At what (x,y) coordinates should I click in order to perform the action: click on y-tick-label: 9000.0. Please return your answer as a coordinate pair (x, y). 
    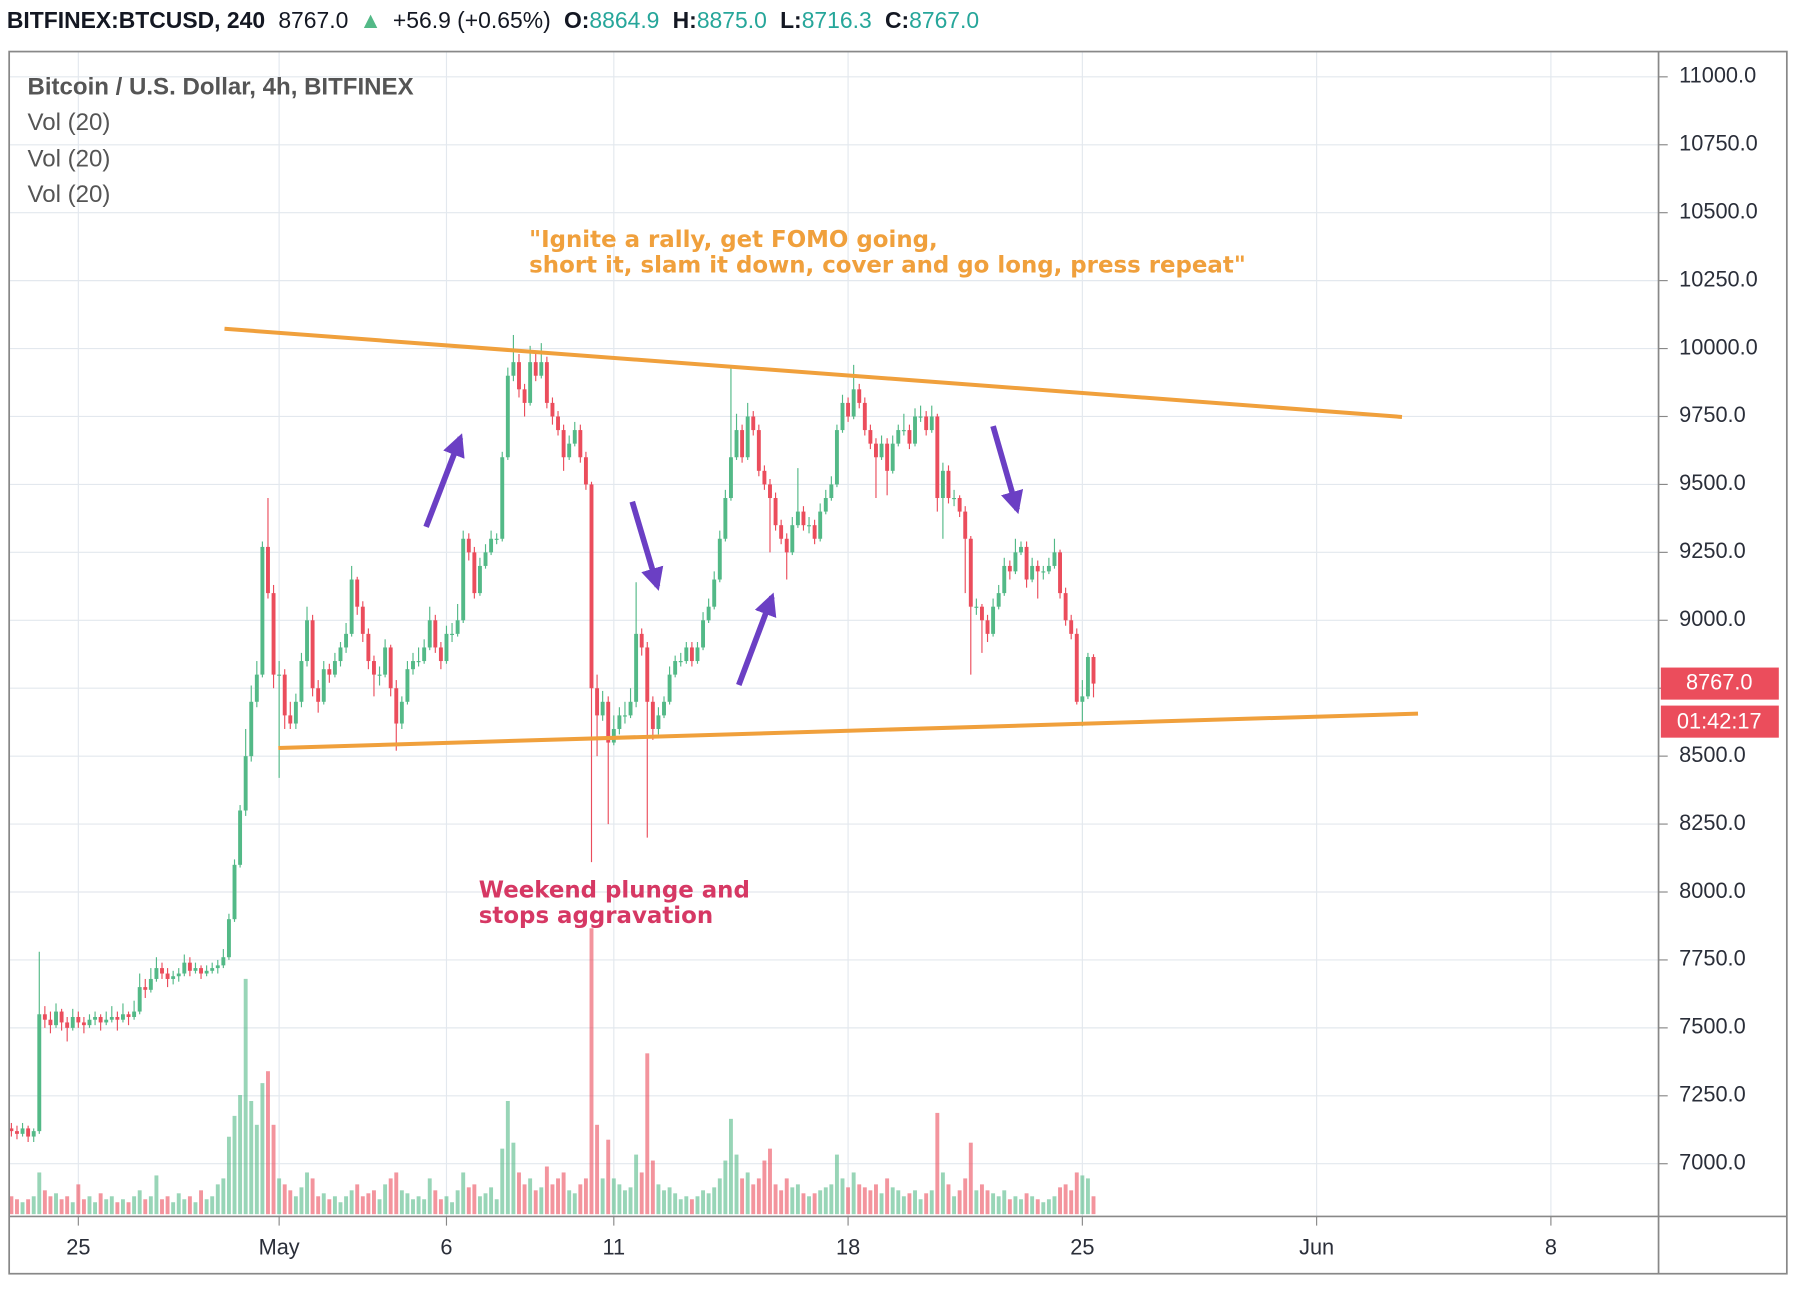
    Looking at the image, I should click on (1712, 618).